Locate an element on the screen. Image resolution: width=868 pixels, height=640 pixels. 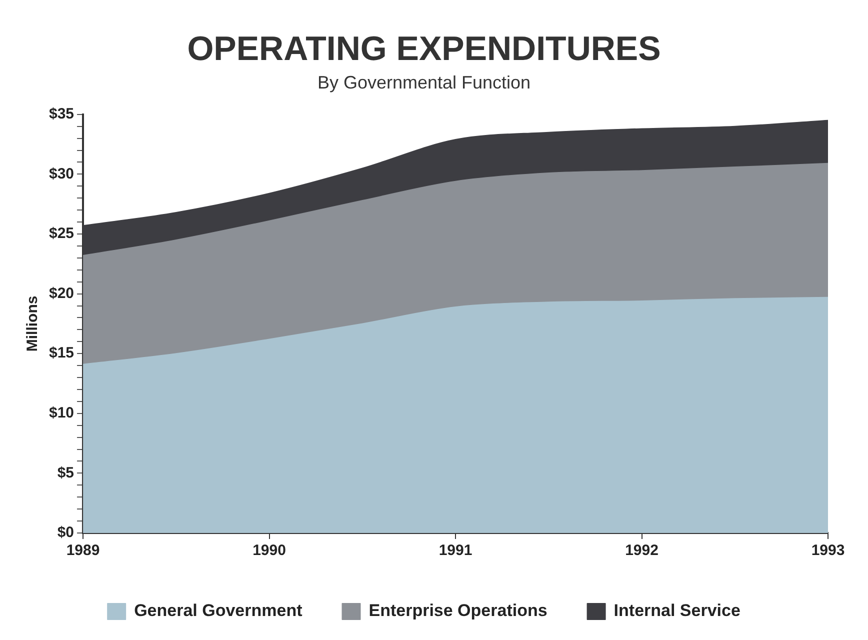
y-tick-label: $20 is located at coordinates (61, 293).